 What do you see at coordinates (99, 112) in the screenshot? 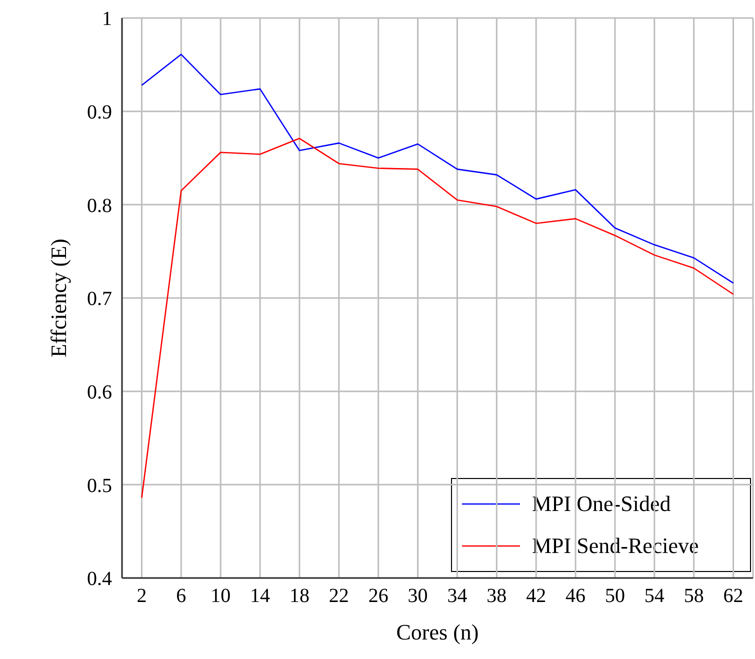
I see `y-tick-label: 0.9` at bounding box center [99, 112].